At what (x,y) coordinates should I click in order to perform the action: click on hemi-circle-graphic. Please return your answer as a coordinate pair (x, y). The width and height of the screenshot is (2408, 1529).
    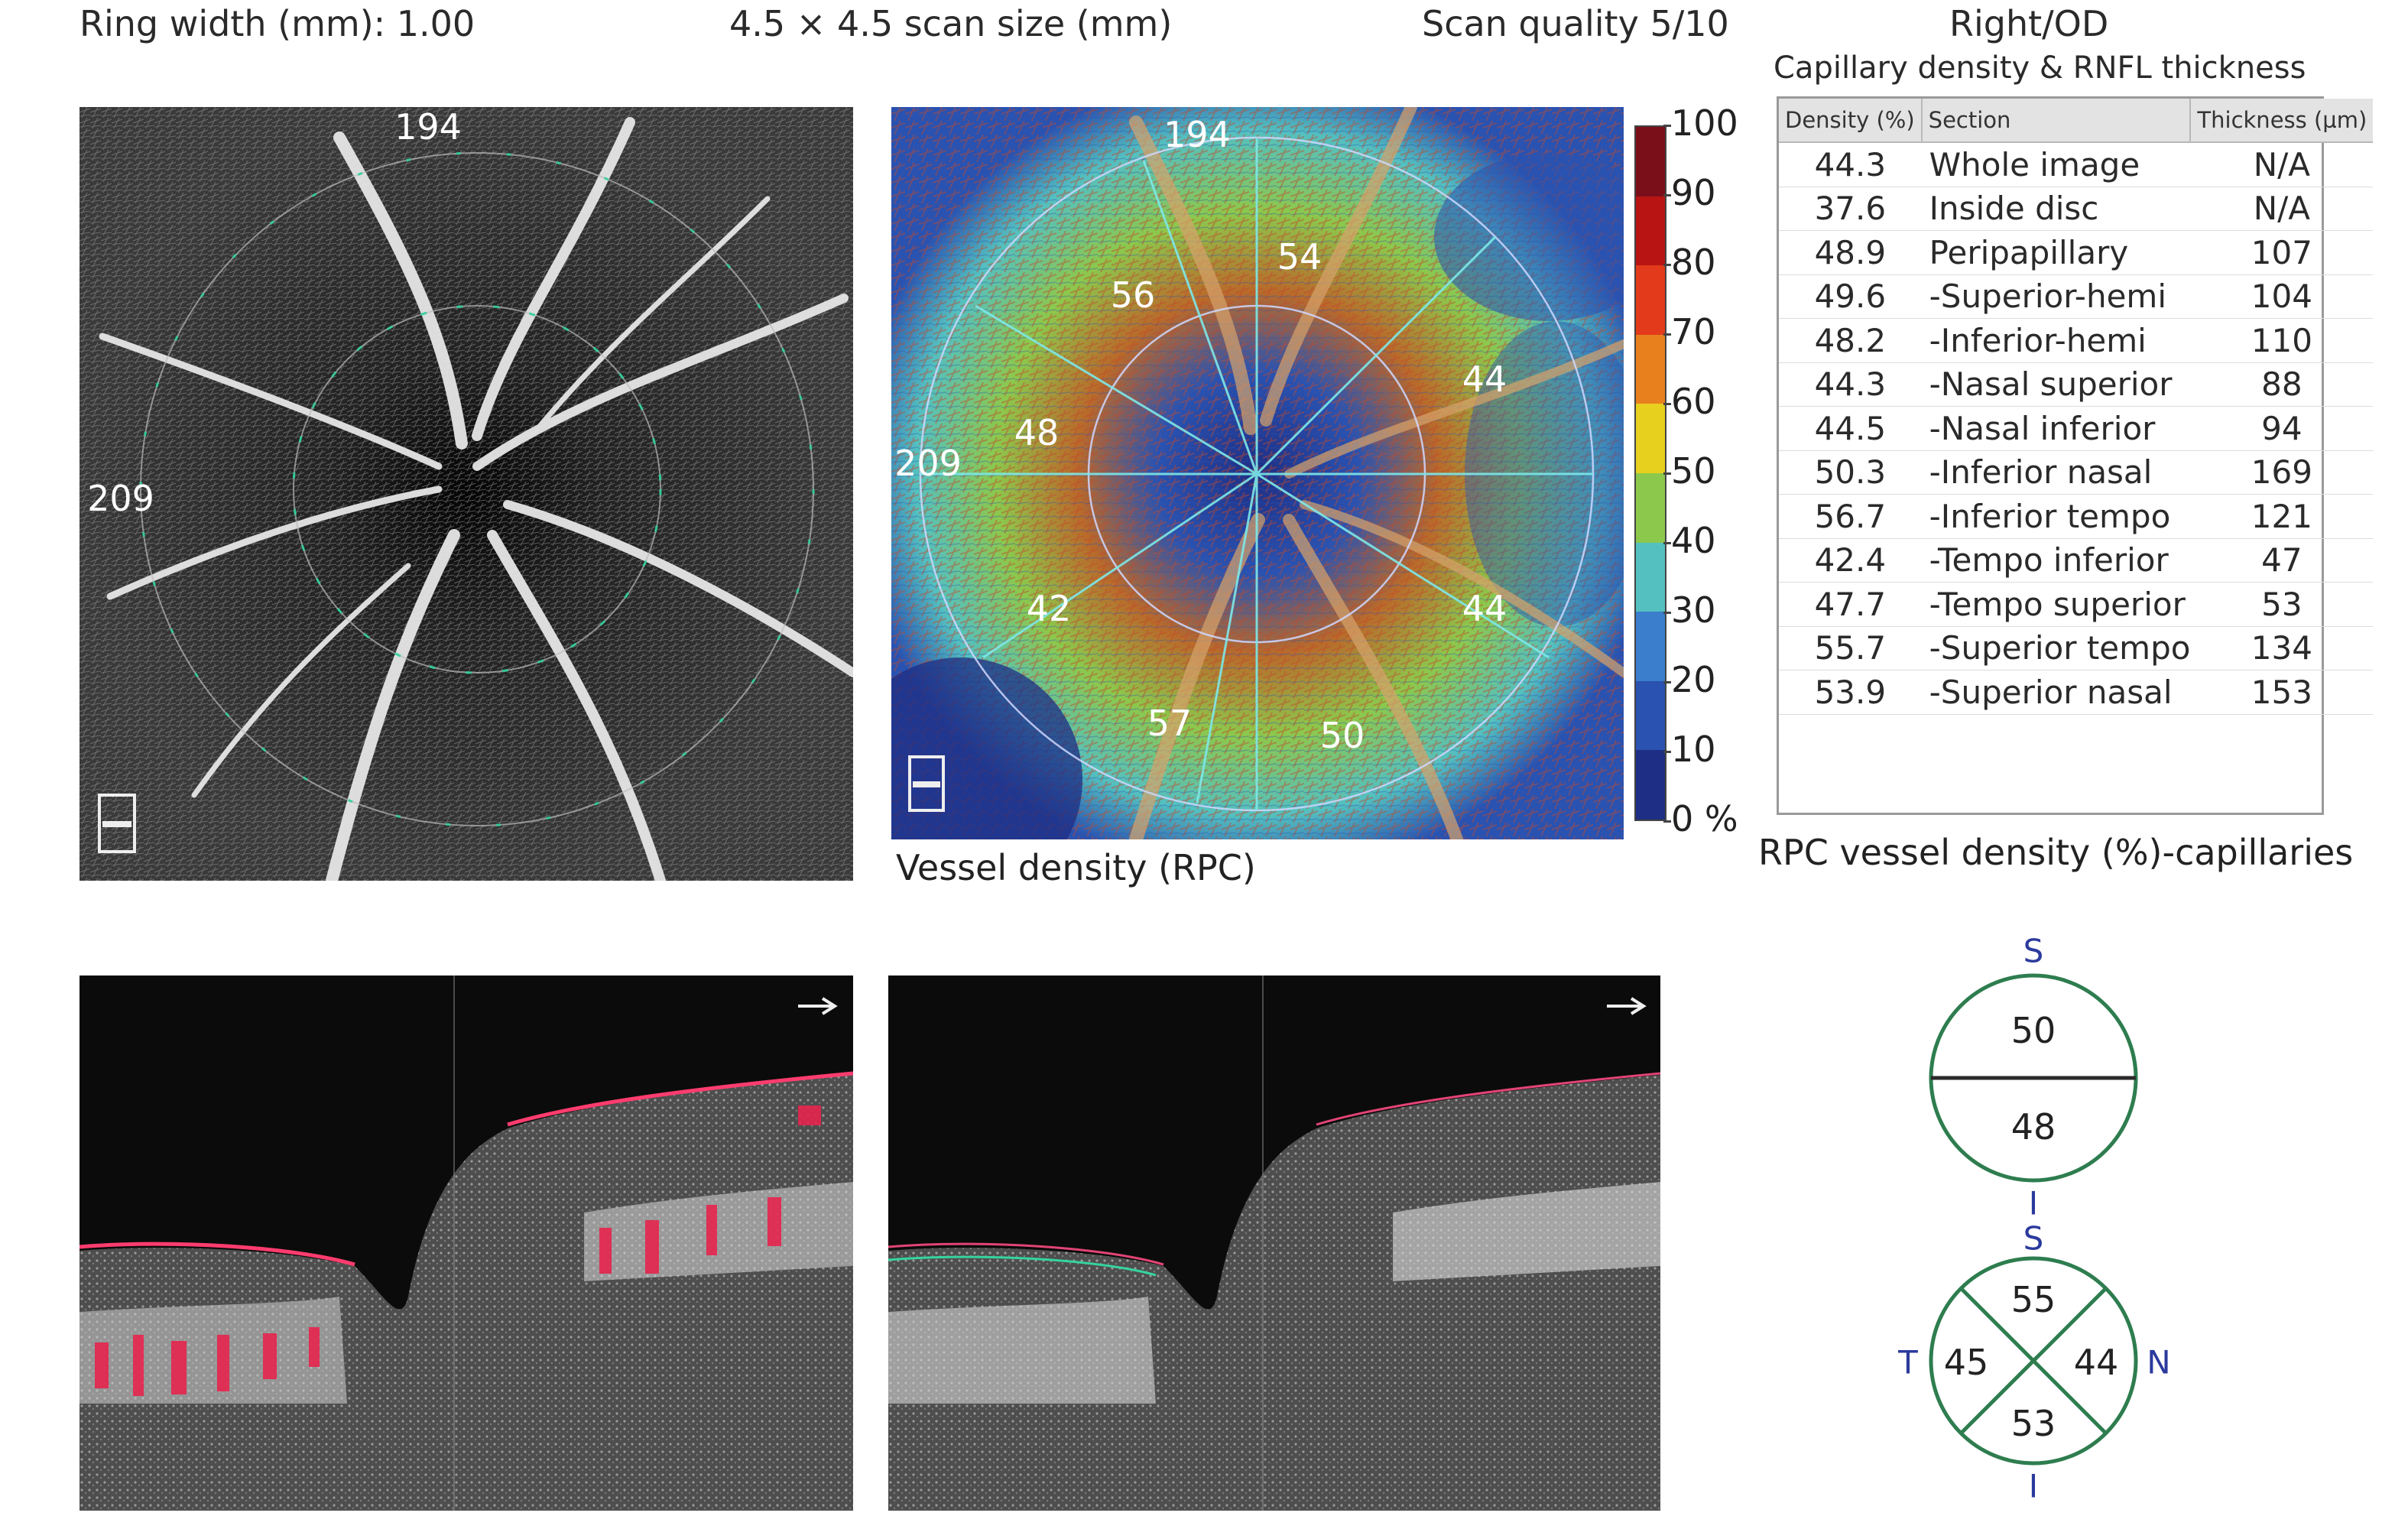
    Looking at the image, I should click on (2034, 1078).